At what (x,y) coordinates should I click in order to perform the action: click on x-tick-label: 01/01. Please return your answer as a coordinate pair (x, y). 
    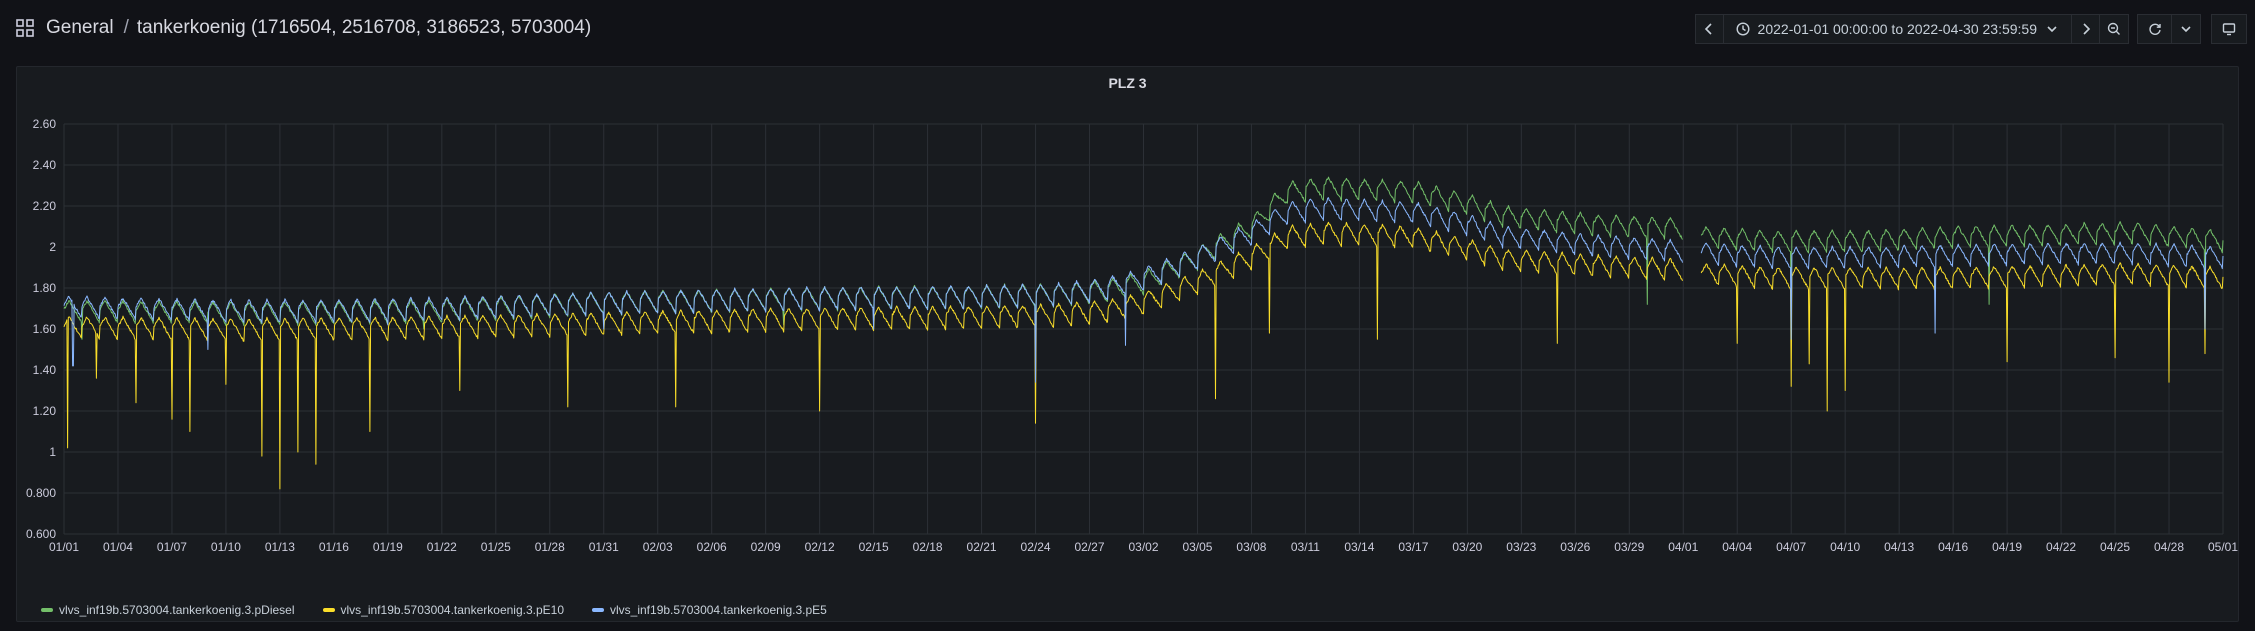
    Looking at the image, I should click on (64, 547).